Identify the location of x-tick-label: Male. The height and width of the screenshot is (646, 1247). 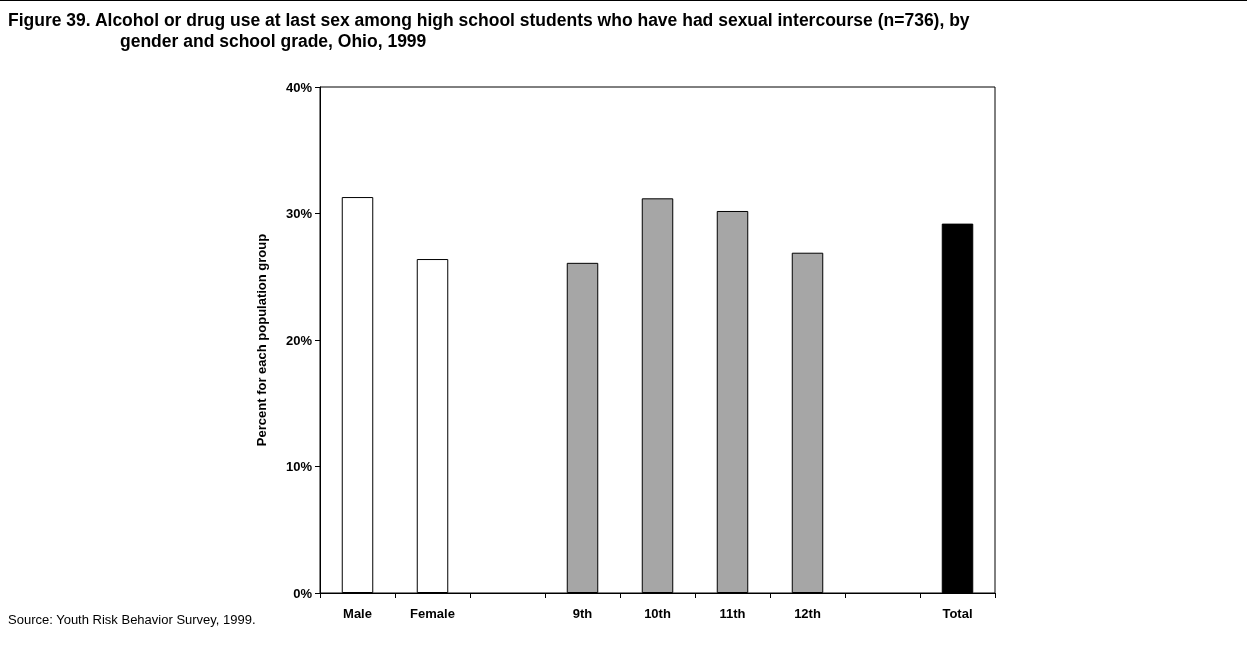
(357, 613).